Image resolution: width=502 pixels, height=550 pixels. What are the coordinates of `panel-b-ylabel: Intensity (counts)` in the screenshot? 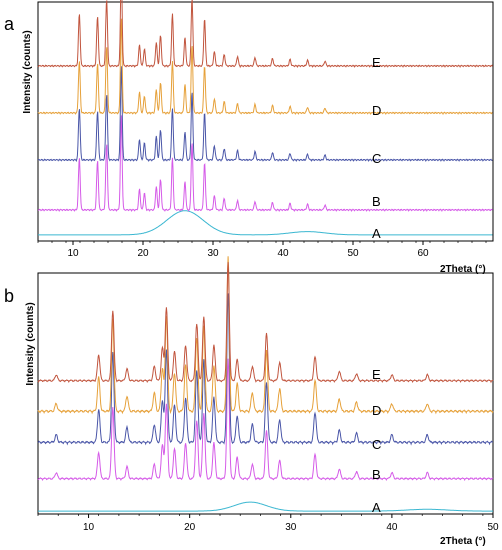 It's located at (30, 343).